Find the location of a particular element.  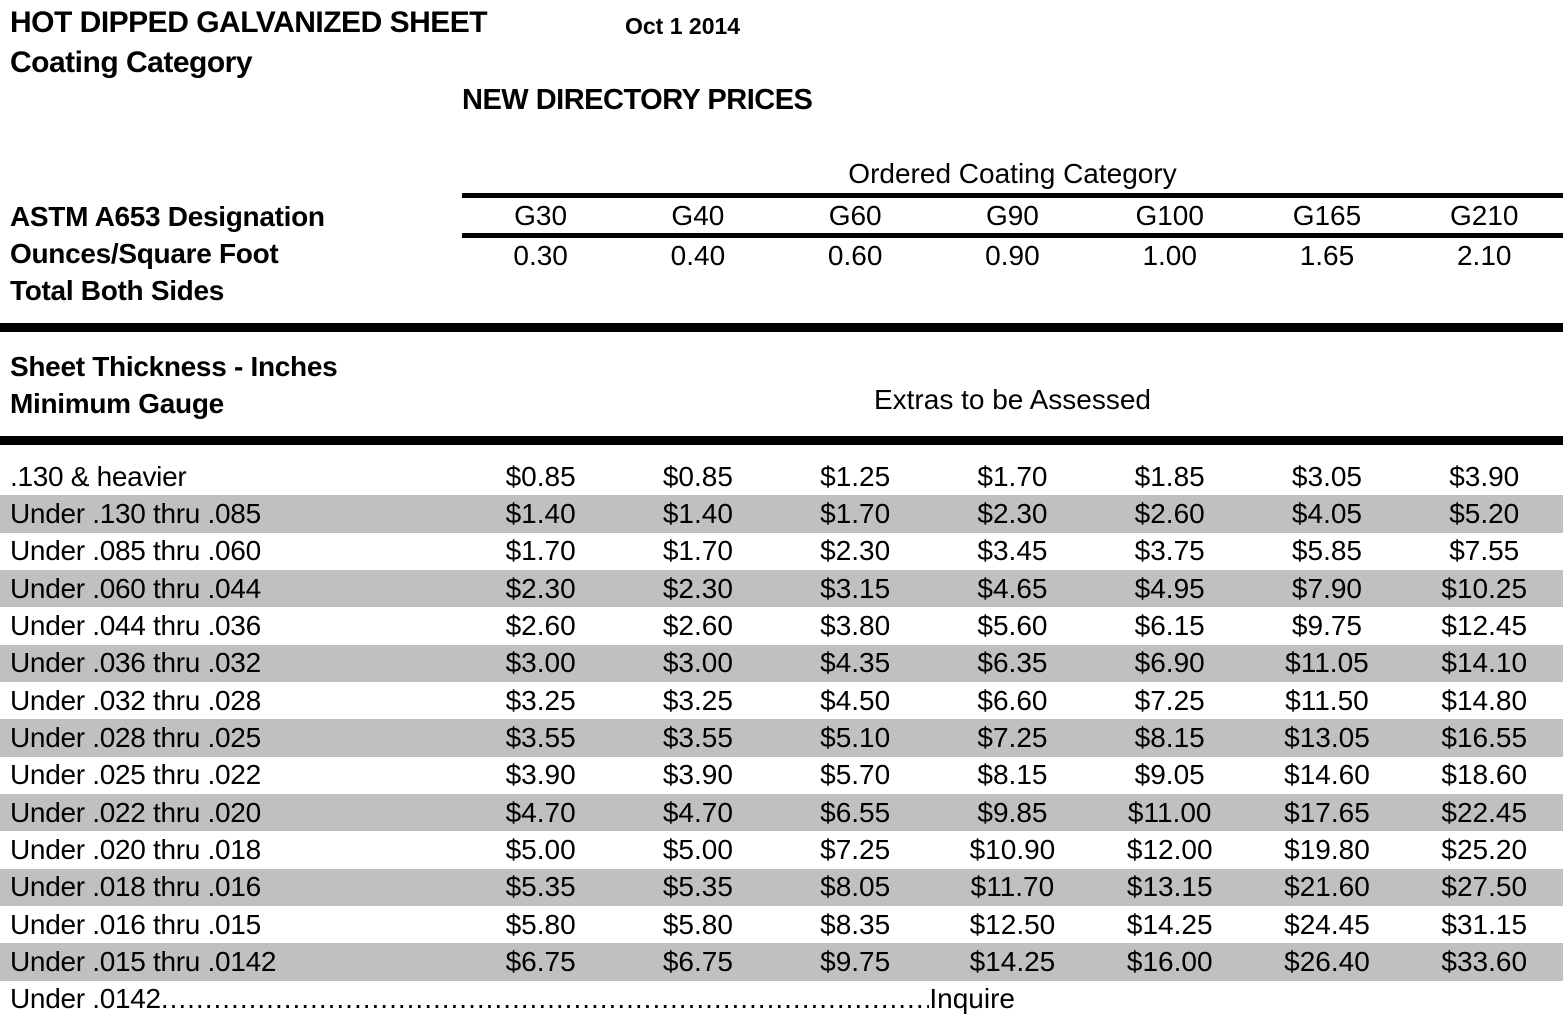

extras-to-be-assessed-header: Extras to be Assessed is located at coordinates (1012, 399).